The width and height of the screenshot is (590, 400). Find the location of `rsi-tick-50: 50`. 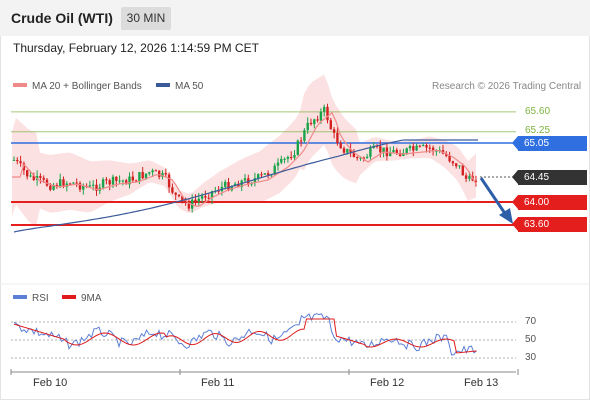

rsi-tick-50: 50 is located at coordinates (531, 339).